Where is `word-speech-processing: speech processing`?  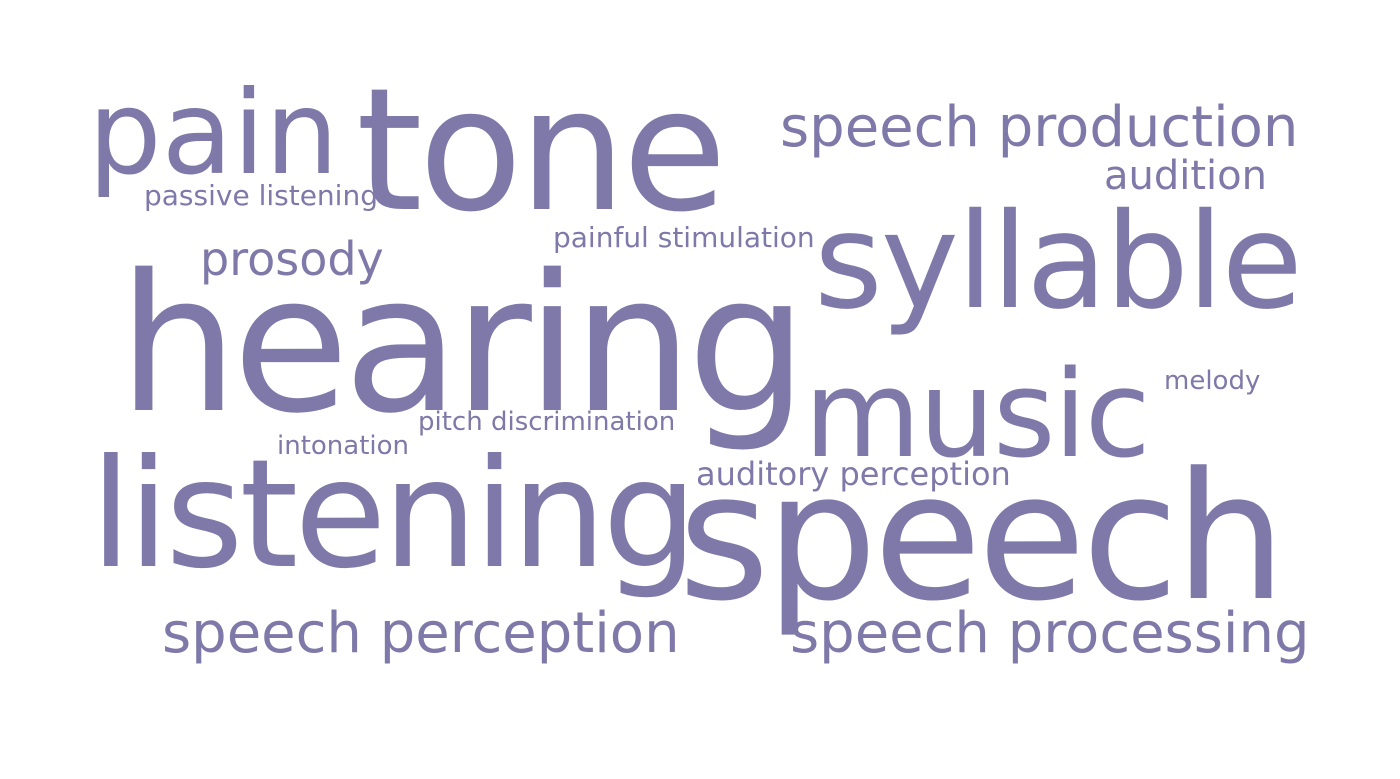
word-speech-processing: speech processing is located at coordinates (1050, 633).